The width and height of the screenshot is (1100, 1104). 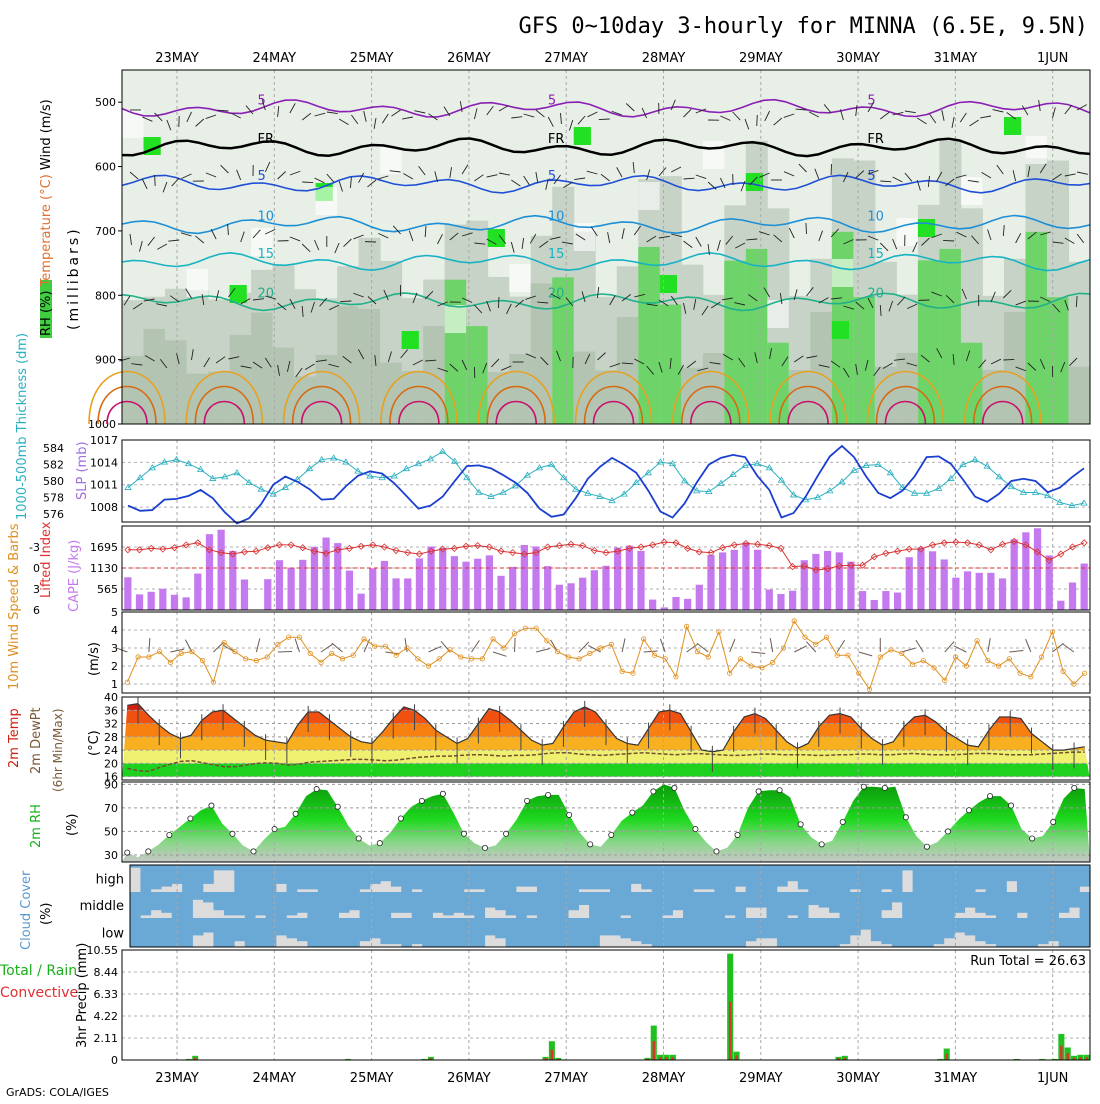 I want to click on date-label-bottom: 26MAY, so click(x=469, y=1078).